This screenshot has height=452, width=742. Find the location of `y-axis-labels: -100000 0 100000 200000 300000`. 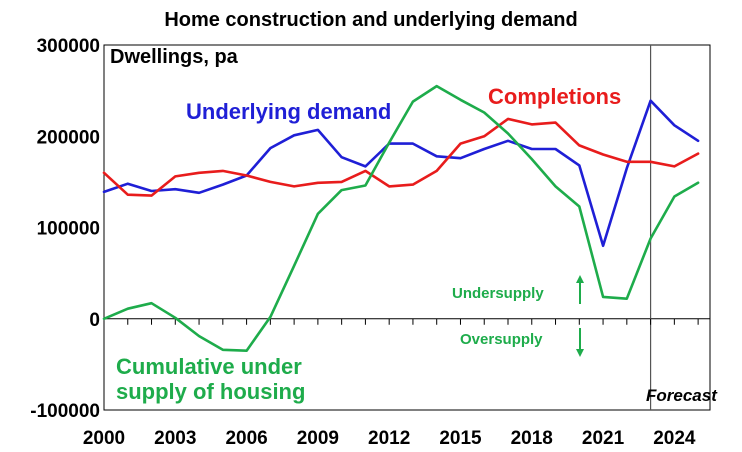

y-axis-labels: -100000 0 100000 200000 300000 is located at coordinates (65, 229).